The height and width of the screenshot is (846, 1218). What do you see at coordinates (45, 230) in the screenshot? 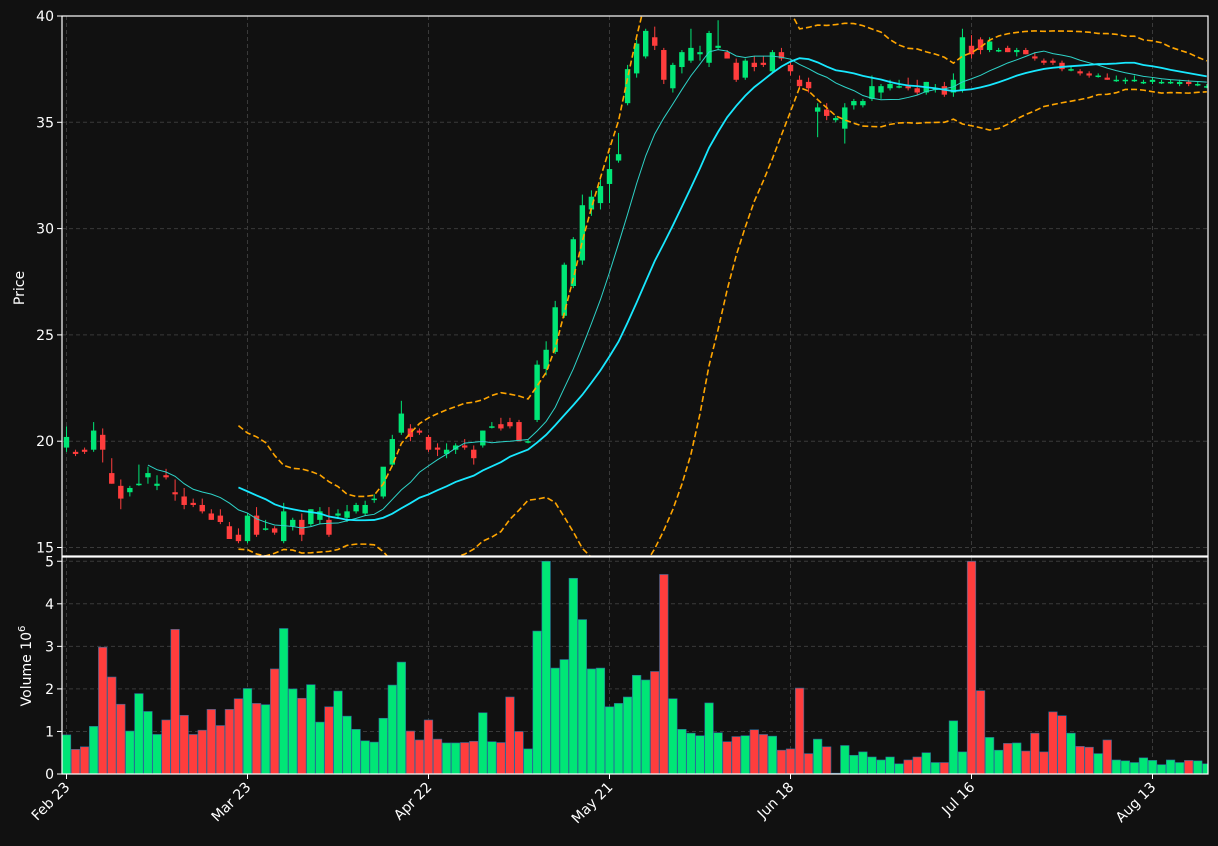
I see `price-tick-label: 30` at bounding box center [45, 230].